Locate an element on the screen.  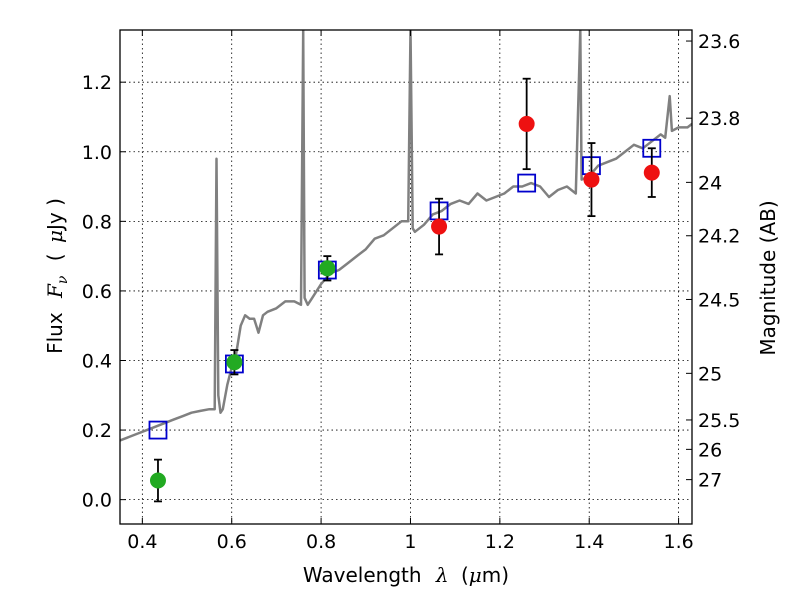
y2-tick-label: 24.2 is located at coordinates (719, 237).